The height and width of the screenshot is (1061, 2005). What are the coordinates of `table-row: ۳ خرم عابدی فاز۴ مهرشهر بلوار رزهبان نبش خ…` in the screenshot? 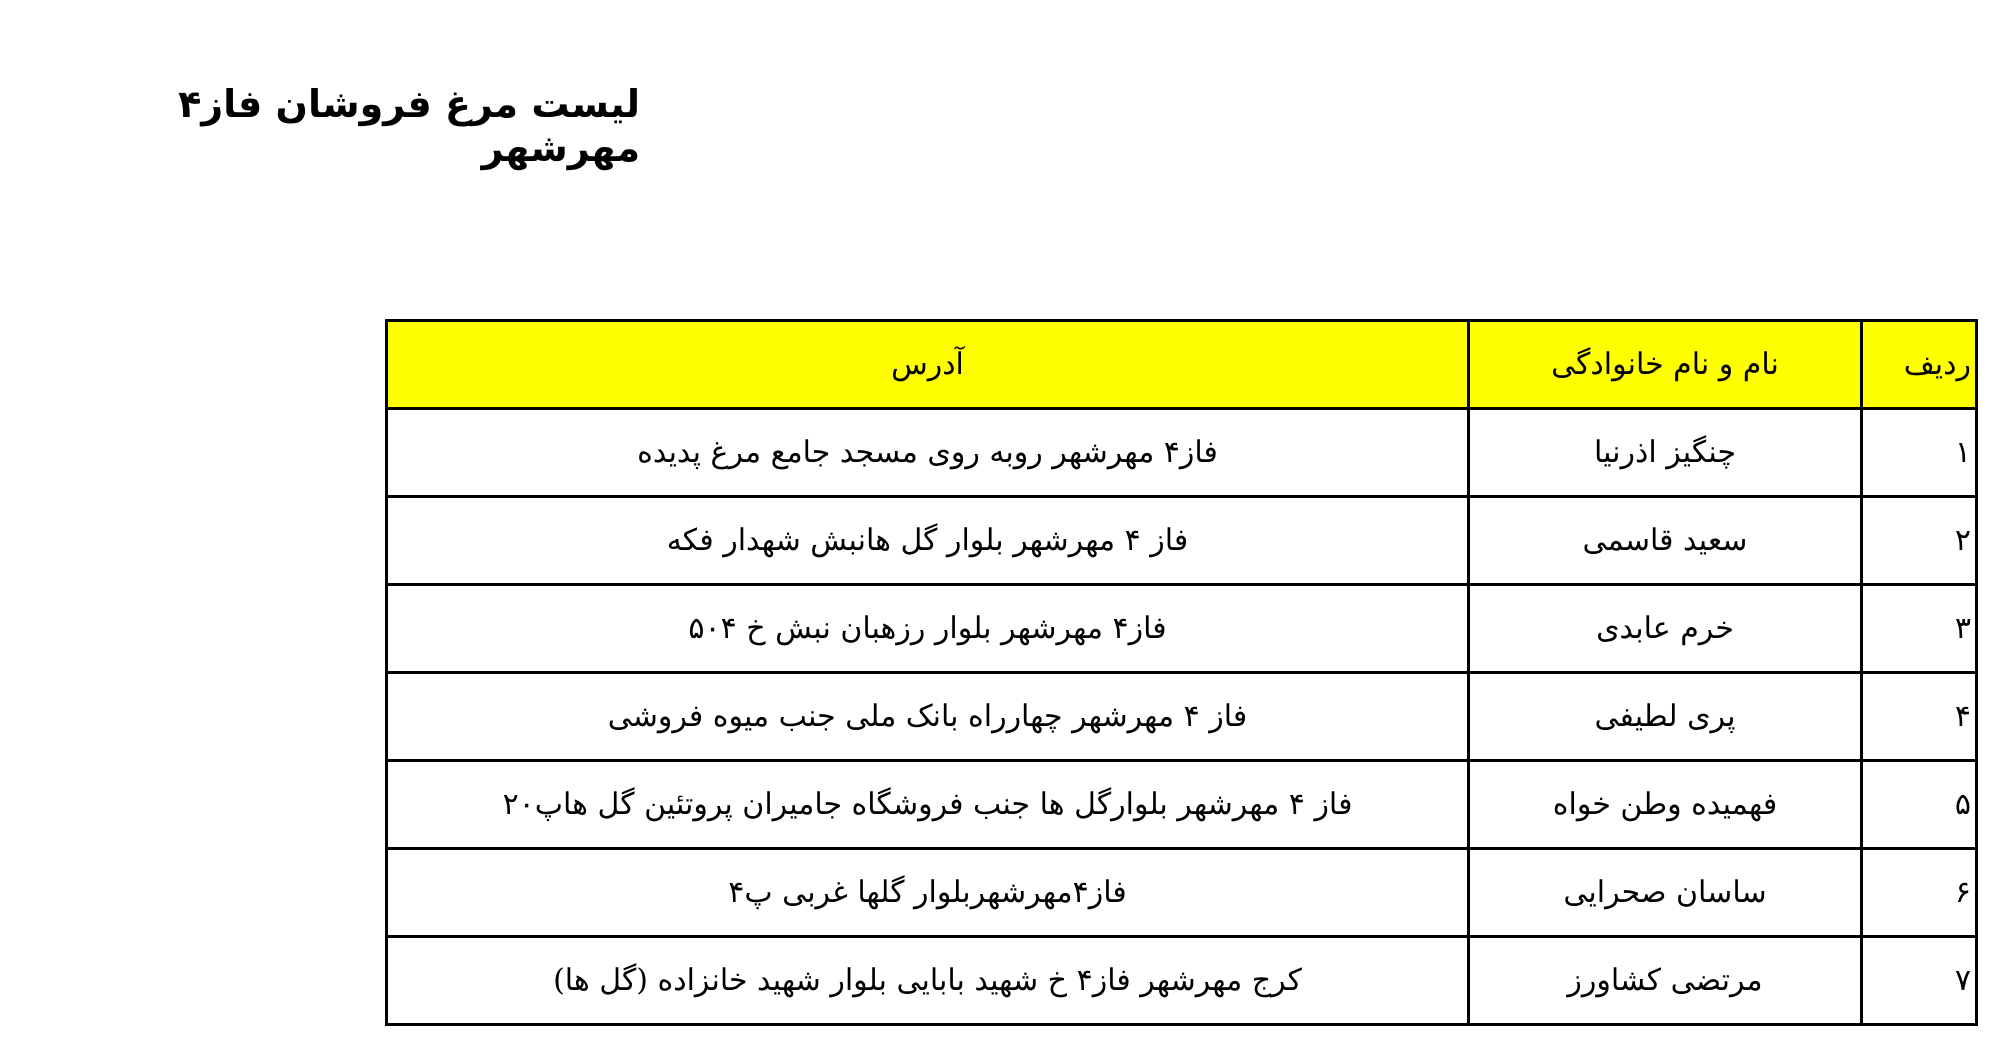 It's located at (1181, 628).